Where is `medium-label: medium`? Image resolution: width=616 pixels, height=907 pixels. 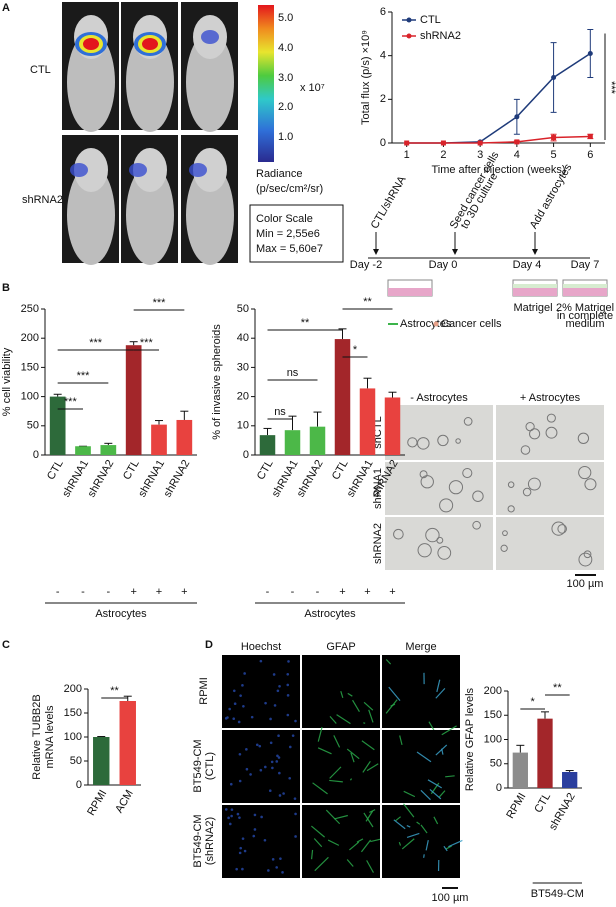 medium-label: medium is located at coordinates (584, 324).